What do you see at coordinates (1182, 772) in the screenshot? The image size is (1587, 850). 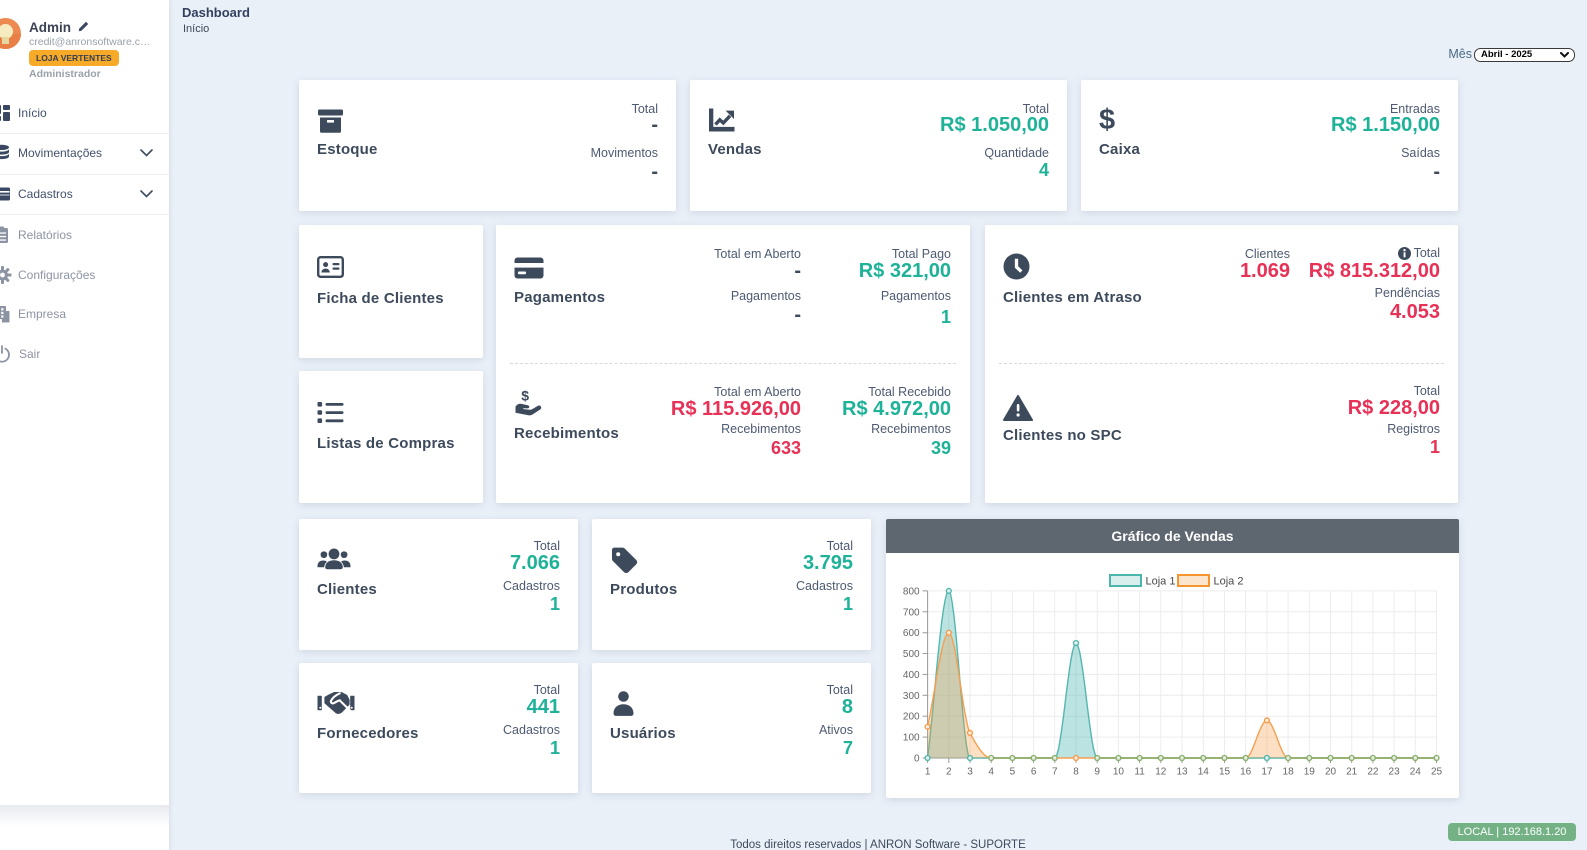 I see `svg-text: 13` at bounding box center [1182, 772].